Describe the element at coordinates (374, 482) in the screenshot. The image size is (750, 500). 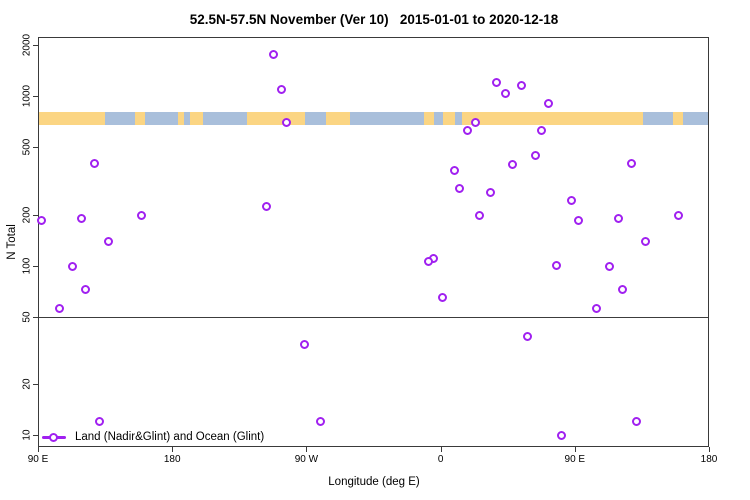
I see `x-axis-label: Longitude (deg E)` at that location.